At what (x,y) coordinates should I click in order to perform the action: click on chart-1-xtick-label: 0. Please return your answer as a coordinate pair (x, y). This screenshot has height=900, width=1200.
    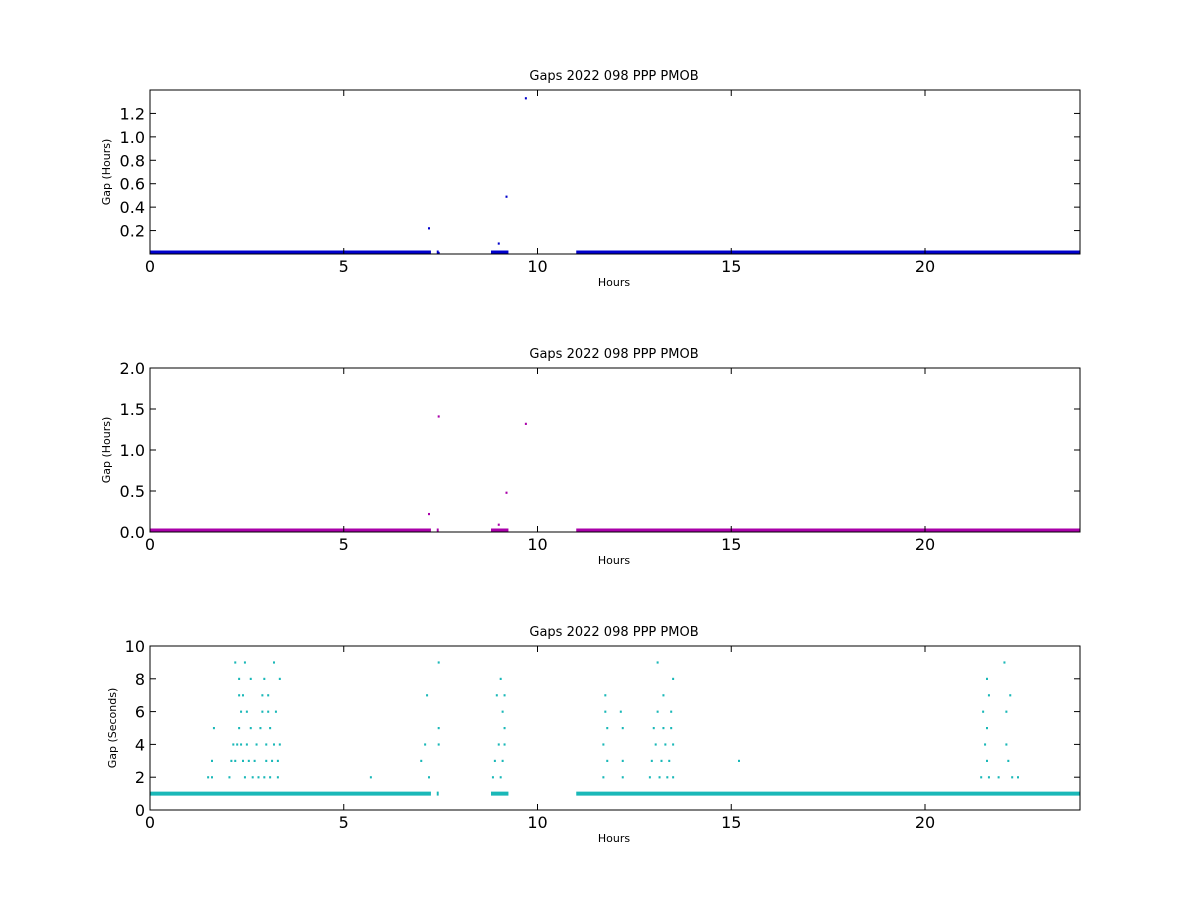
    Looking at the image, I should click on (150, 266).